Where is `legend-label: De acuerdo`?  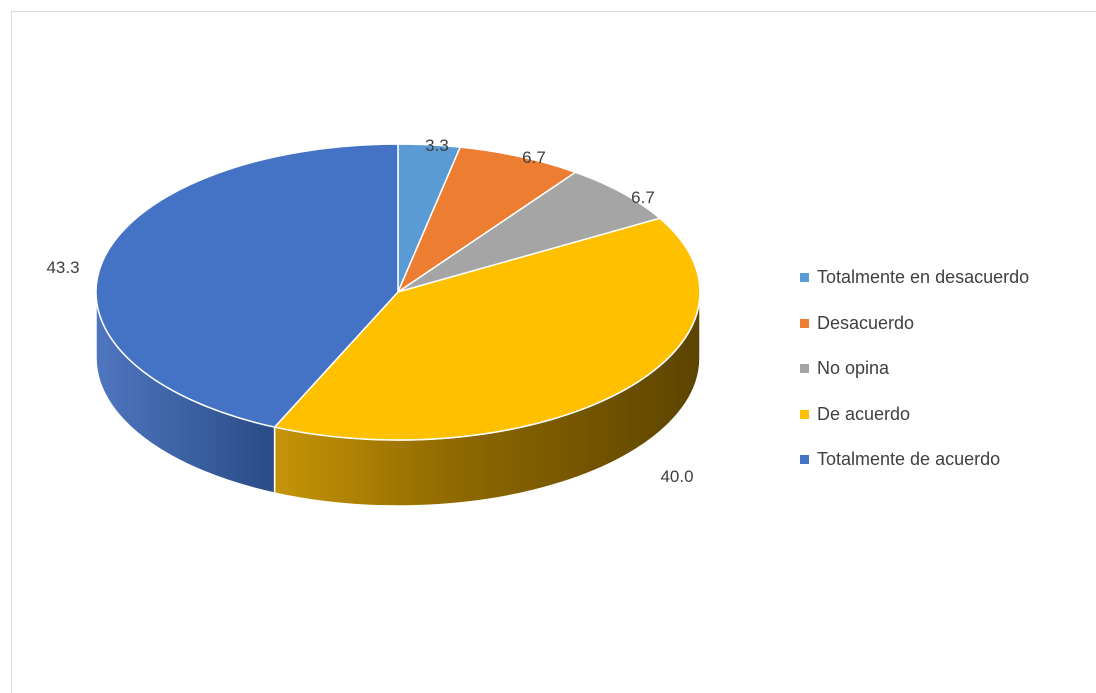 legend-label: De acuerdo is located at coordinates (864, 413).